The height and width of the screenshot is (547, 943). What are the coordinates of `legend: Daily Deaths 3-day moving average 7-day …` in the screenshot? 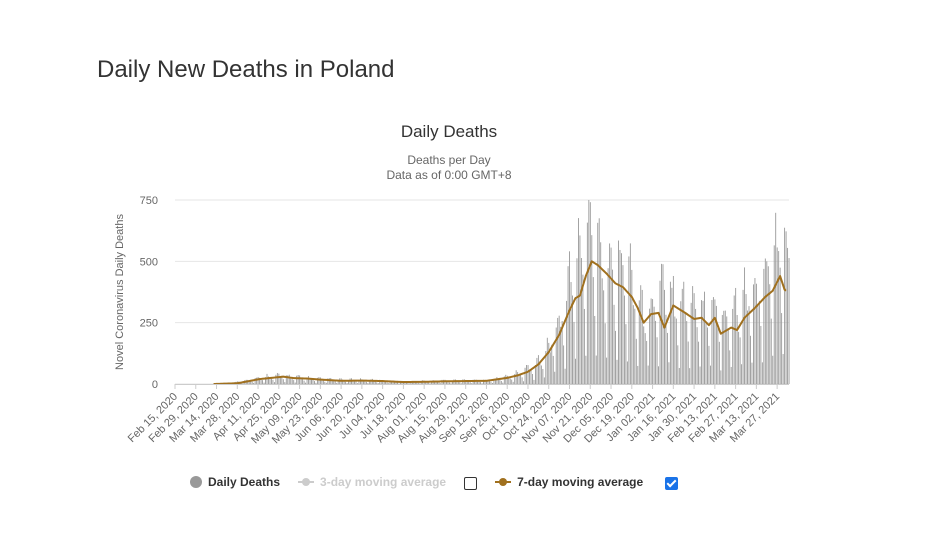 It's located at (443, 482).